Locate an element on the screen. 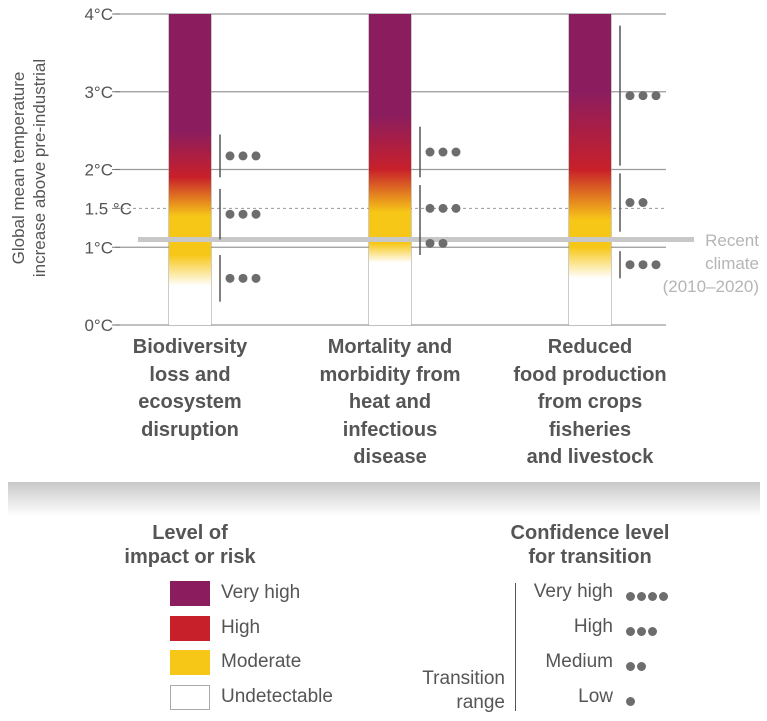  category-label-line: Mortality and is located at coordinates (390, 347).